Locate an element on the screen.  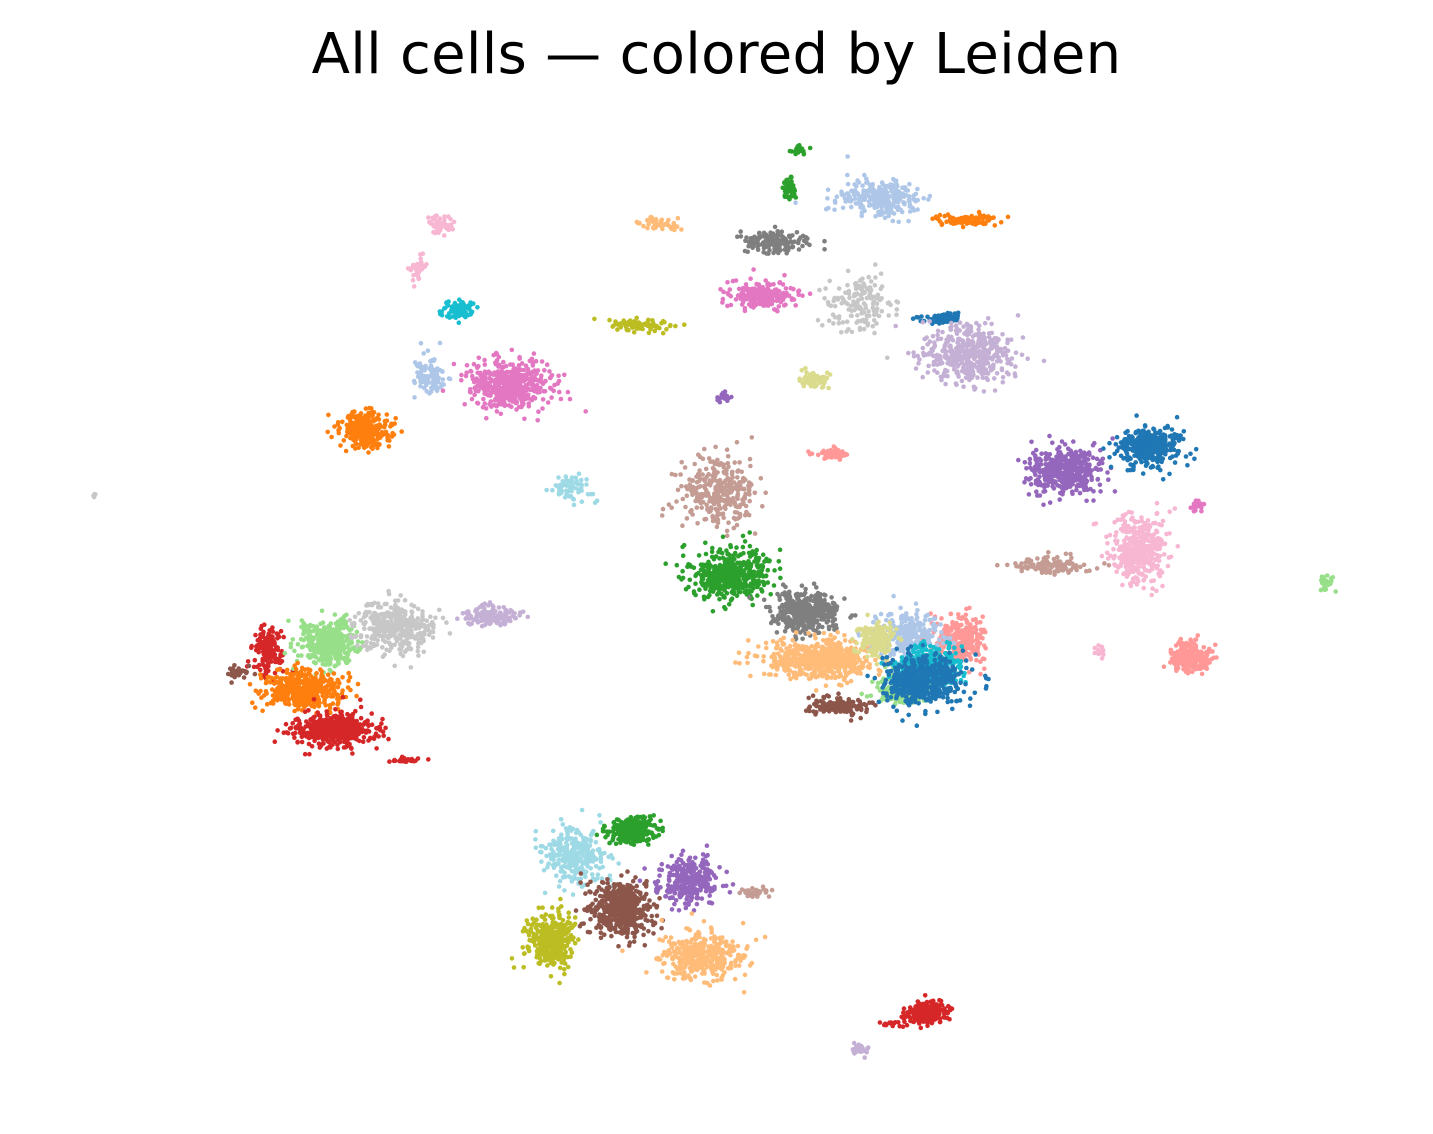
cluster-points is located at coordinates (639, 325).